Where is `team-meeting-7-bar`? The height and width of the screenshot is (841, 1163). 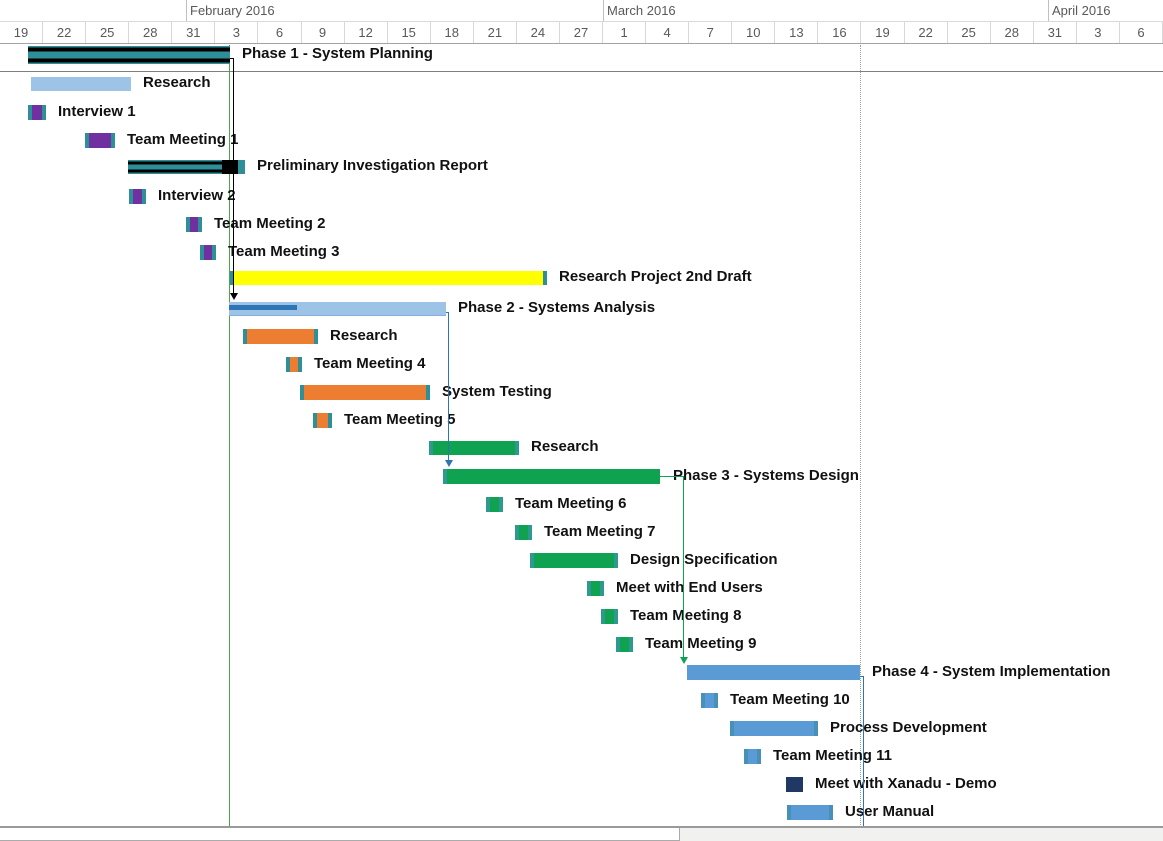 team-meeting-7-bar is located at coordinates (523, 532).